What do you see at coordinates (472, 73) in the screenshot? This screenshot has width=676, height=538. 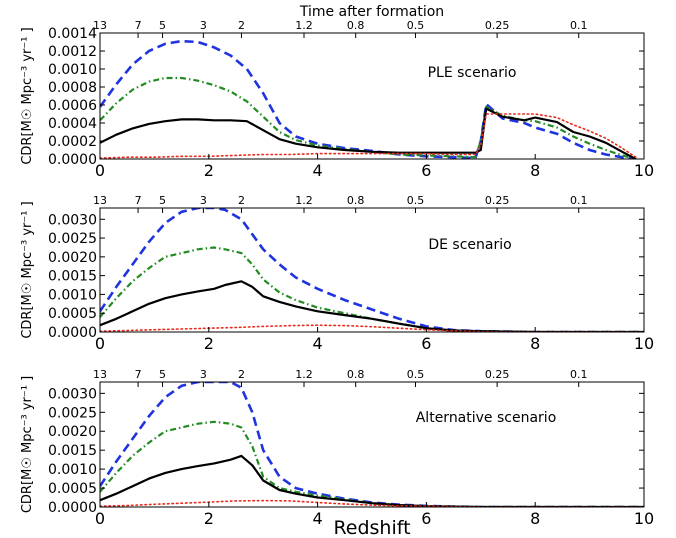 I see `scenario-title: PLE scenario` at bounding box center [472, 73].